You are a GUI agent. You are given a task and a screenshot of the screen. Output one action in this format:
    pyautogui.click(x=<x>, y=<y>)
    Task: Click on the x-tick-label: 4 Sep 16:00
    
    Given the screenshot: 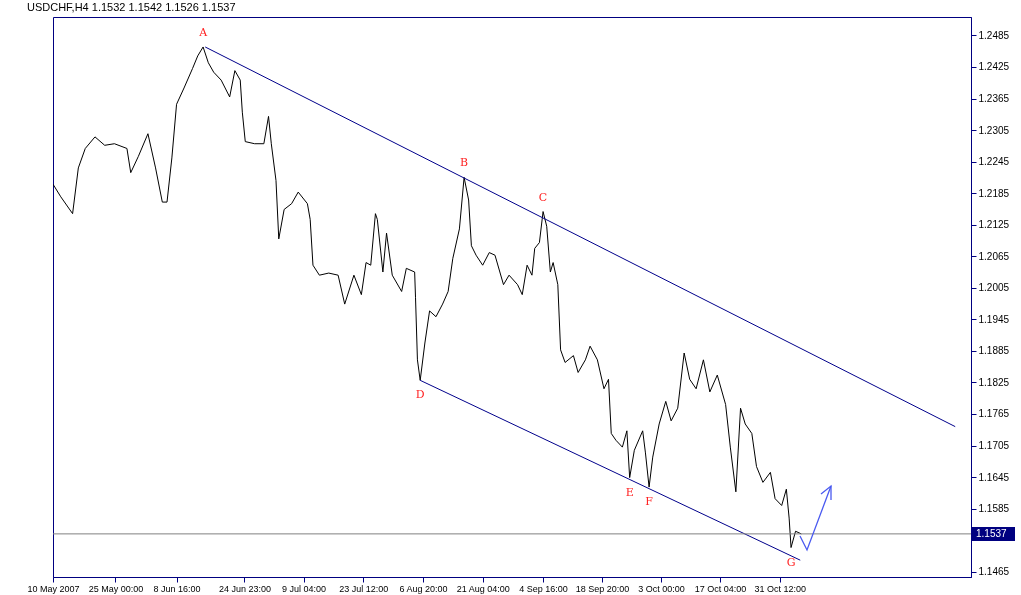 What is the action you would take?
    pyautogui.click(x=543, y=588)
    